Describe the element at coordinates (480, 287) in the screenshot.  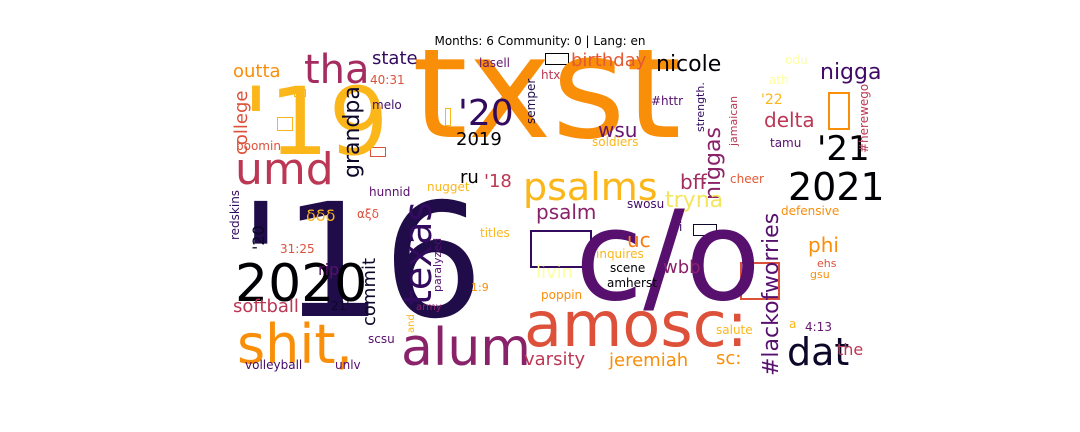
I see `word: 1:9` at that location.